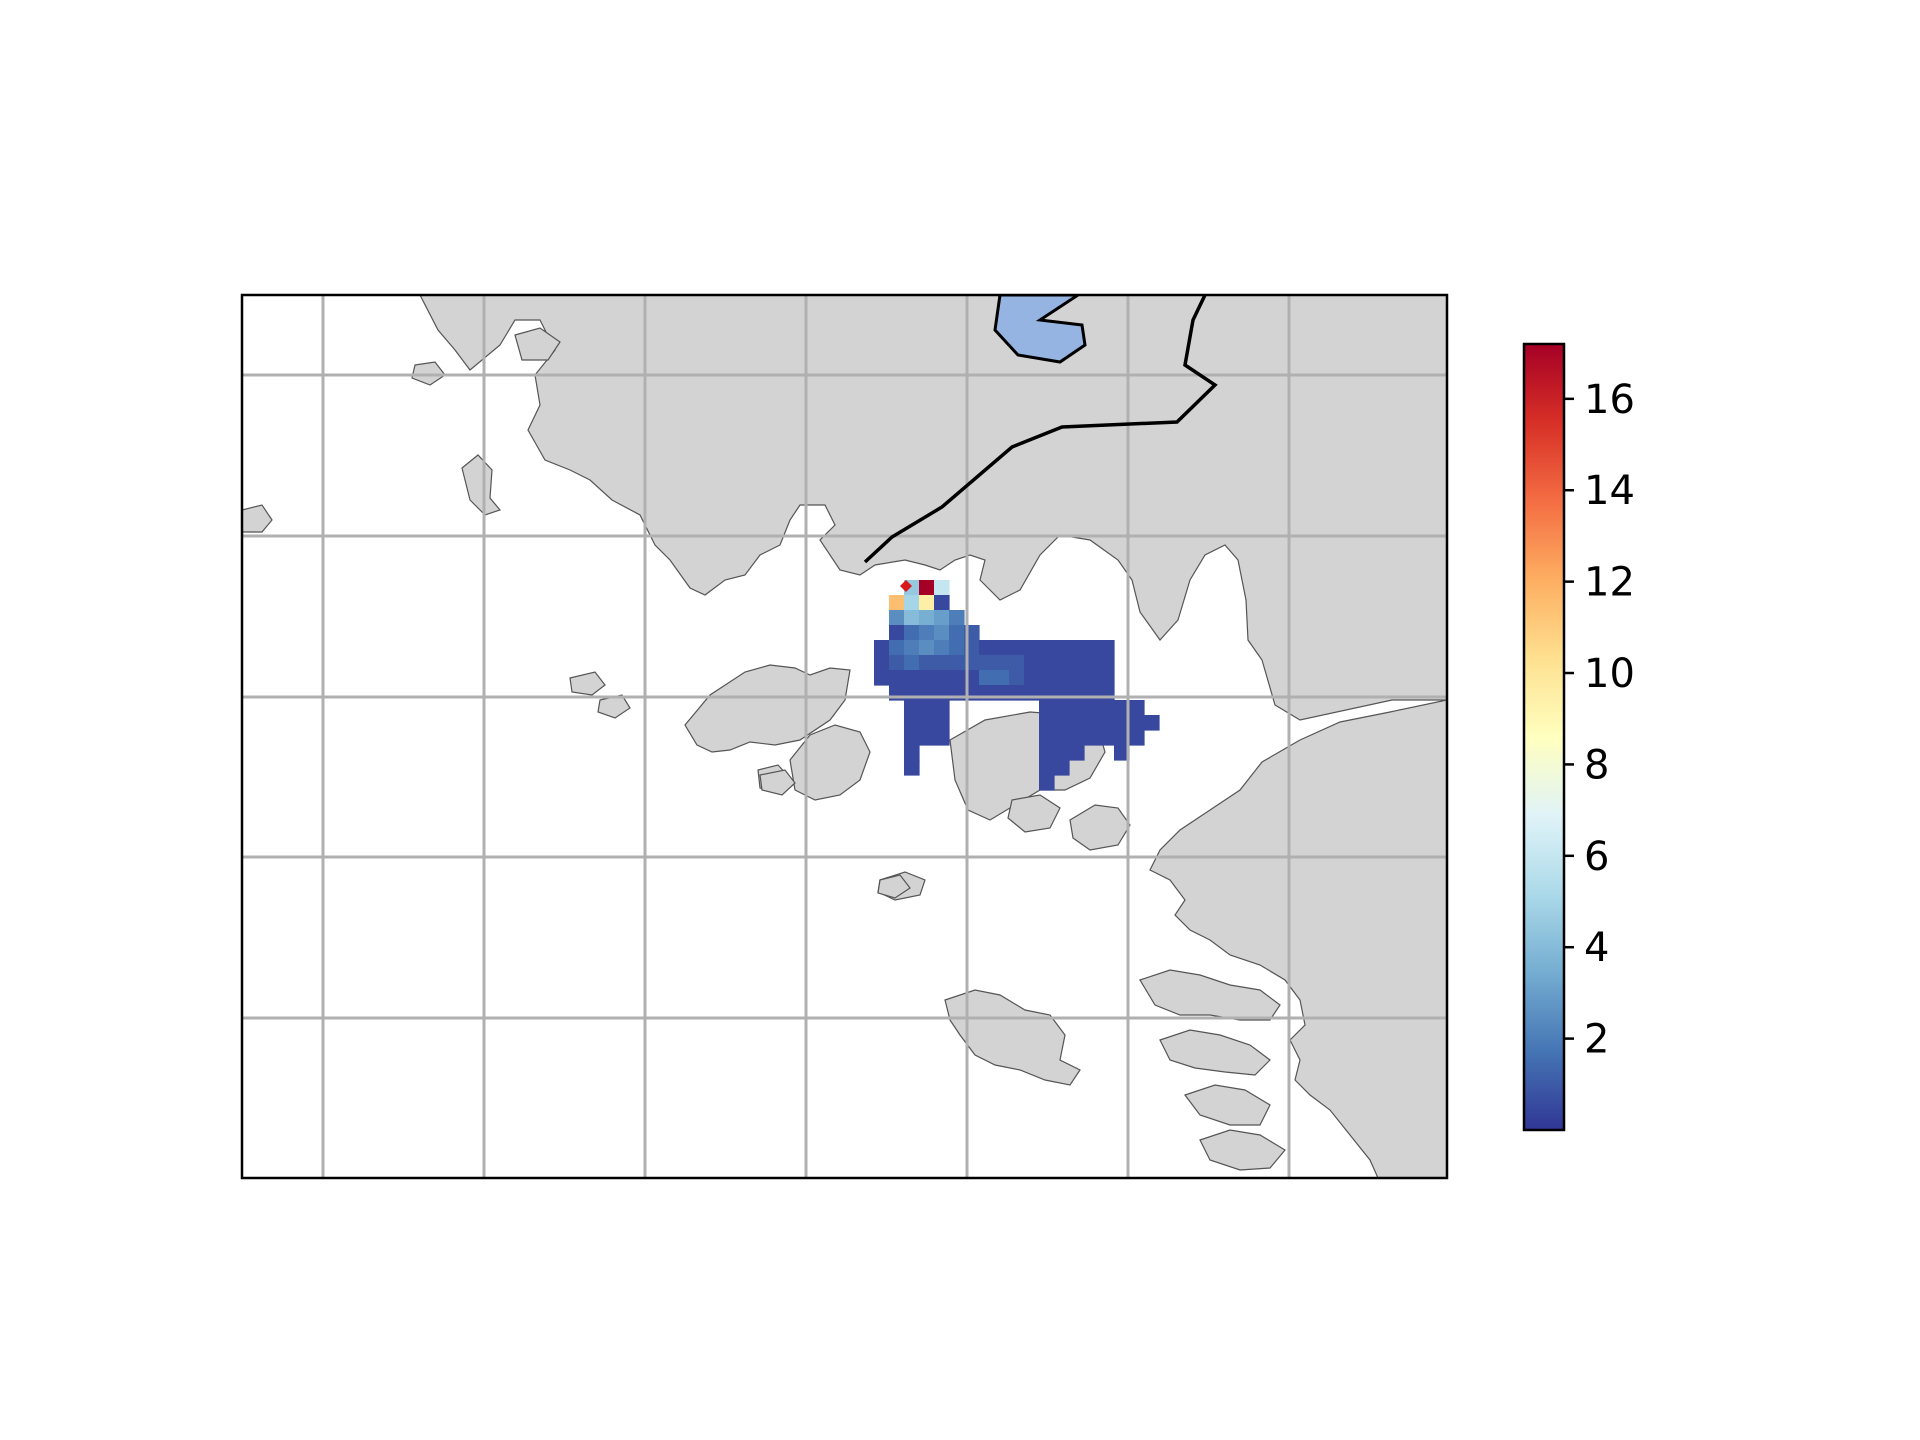 This screenshot has width=1920, height=1440. Describe the element at coordinates (257, 518) in the screenshot. I see `land-island-left-edge` at that location.